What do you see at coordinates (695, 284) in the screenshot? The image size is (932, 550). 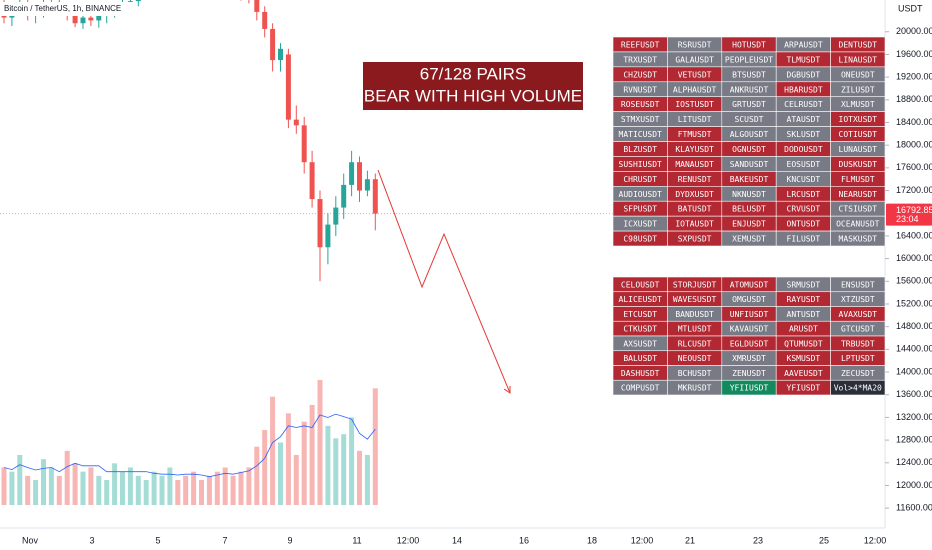 I see `cell-label: STORJUSDT` at bounding box center [695, 284].